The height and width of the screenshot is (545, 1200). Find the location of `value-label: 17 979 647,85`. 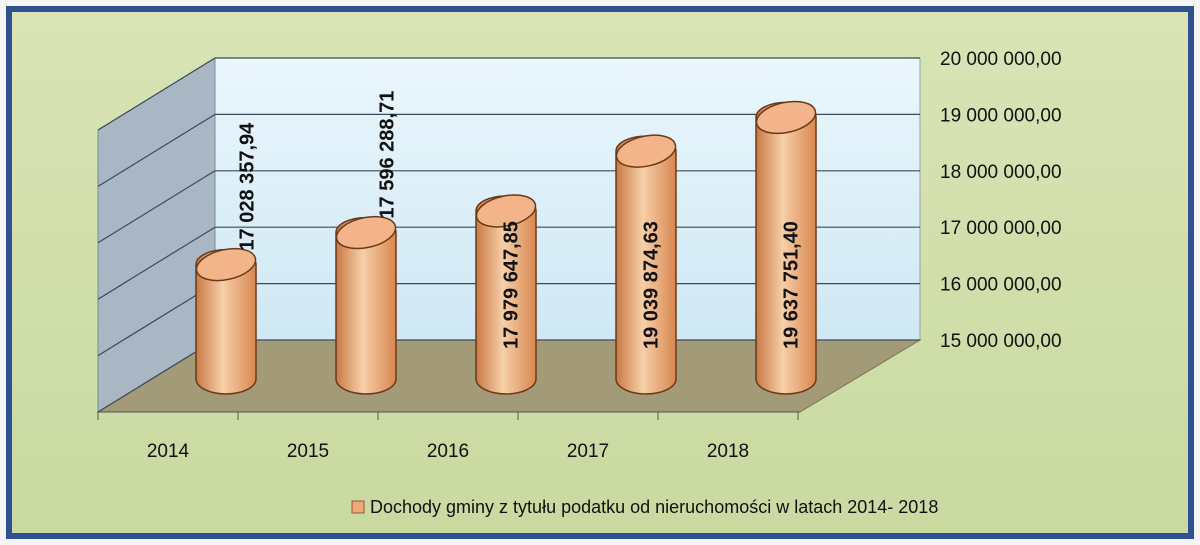

value-label: 17 979 647,85 is located at coordinates (511, 285).